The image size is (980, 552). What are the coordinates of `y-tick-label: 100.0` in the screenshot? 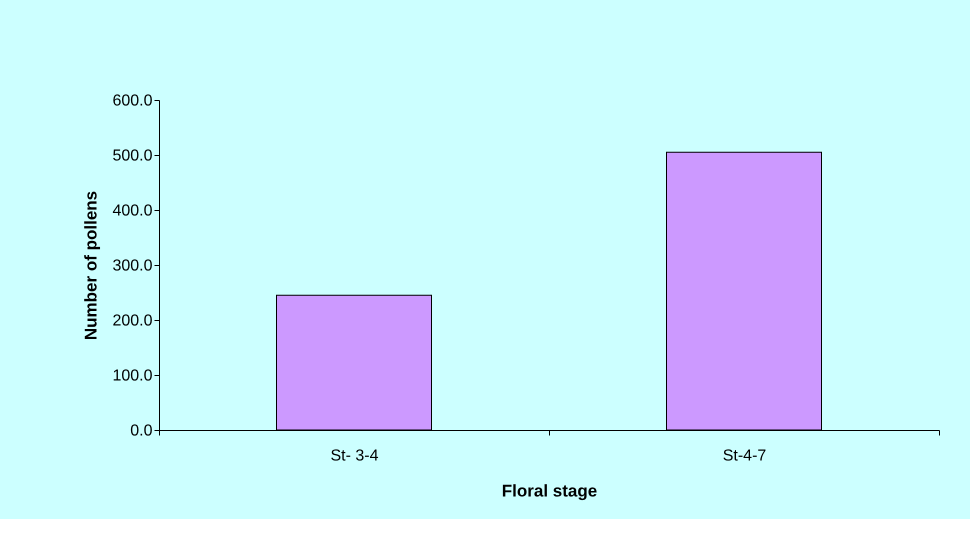 It's located at (132, 376).